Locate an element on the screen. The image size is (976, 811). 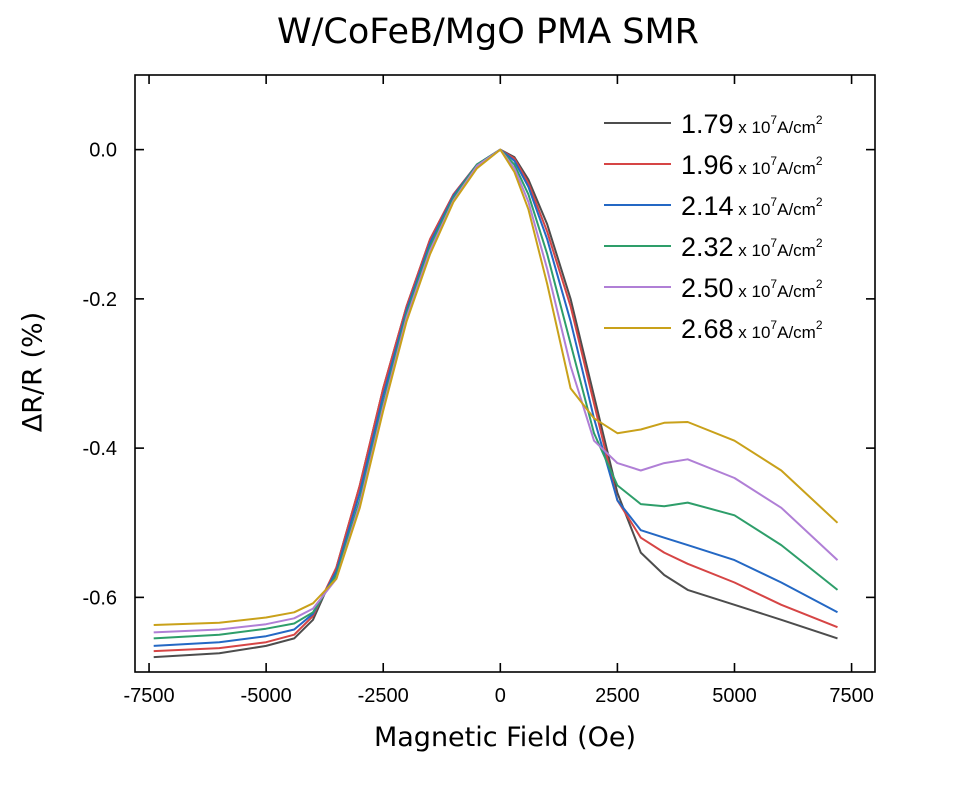
legend-entry-2.14: 2.14 x 107A/cm2 is located at coordinates (752, 206).